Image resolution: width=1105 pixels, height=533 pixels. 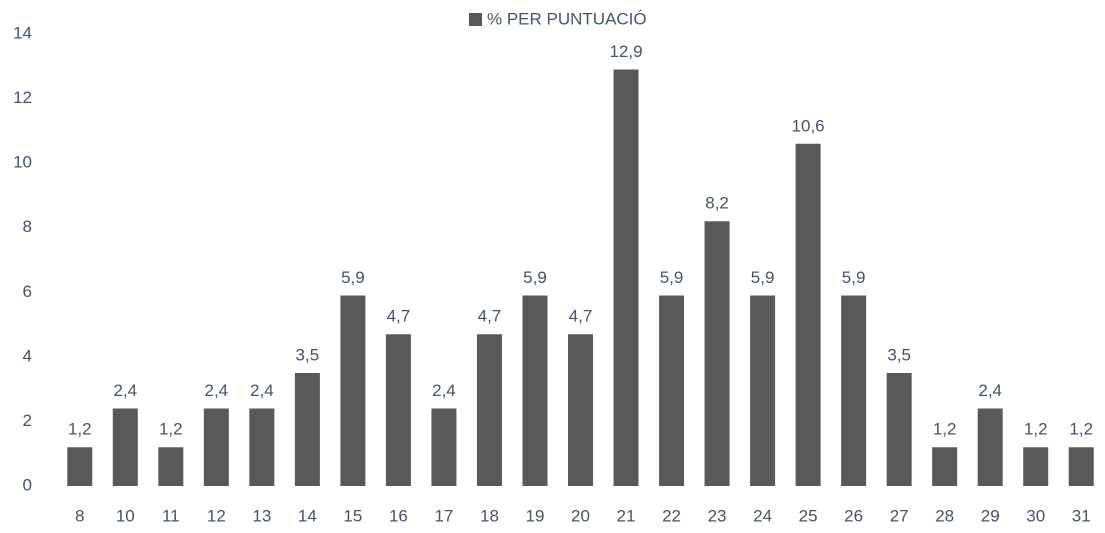 I want to click on y-tick-label: 10, so click(x=22, y=162).